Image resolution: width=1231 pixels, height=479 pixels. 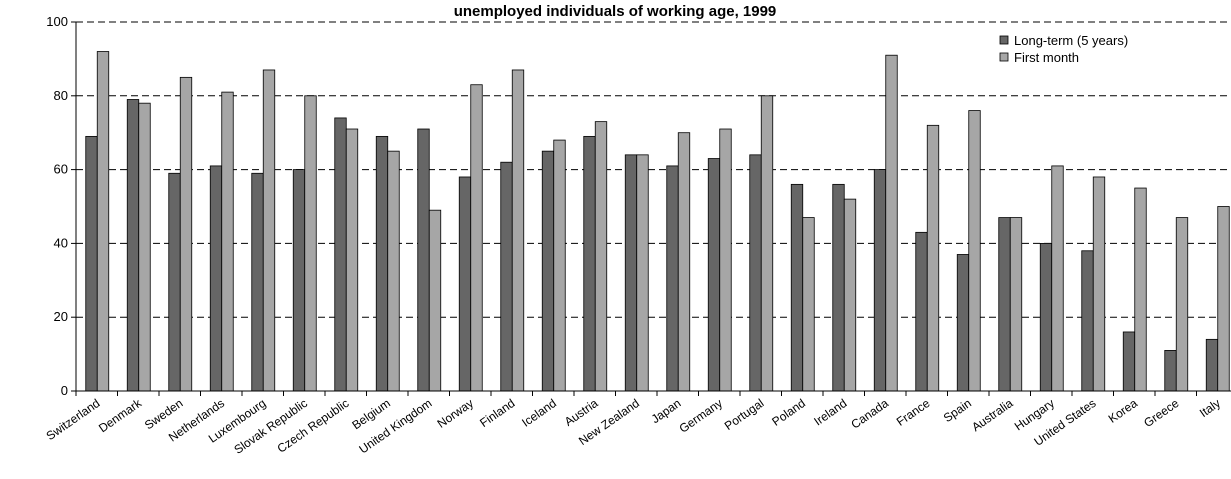 I want to click on legend: Long-term (5 years) First month, so click(x=1063, y=49).